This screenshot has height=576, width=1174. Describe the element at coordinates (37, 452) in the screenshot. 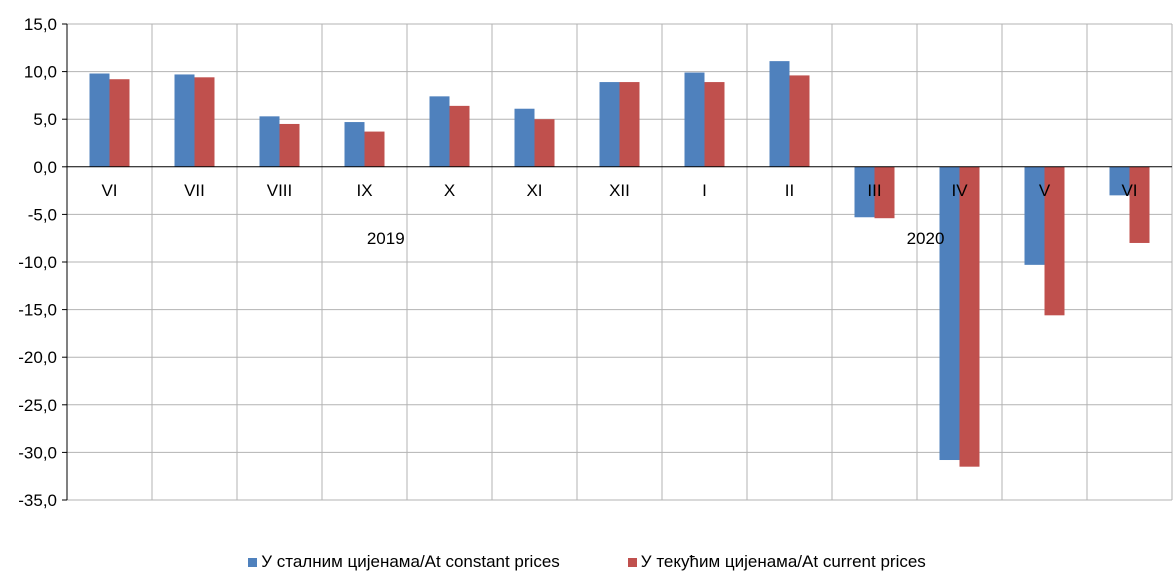

I see `y-tick-label: -30,0` at that location.